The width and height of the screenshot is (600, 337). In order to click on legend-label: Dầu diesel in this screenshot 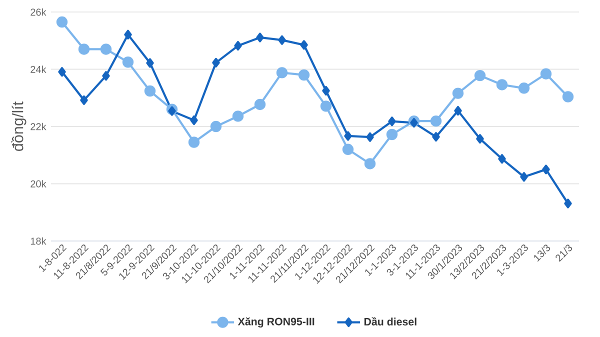, I will do `click(390, 321)`.